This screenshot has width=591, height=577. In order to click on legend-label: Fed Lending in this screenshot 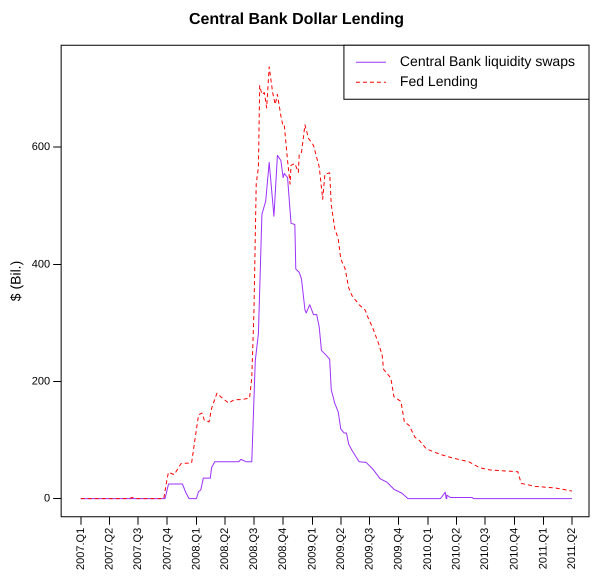, I will do `click(439, 81)`.